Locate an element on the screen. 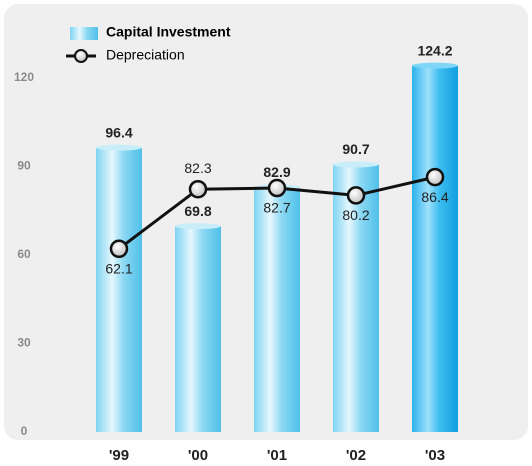 This screenshot has width=532, height=466. y-tick-label: 60 is located at coordinates (24, 254).